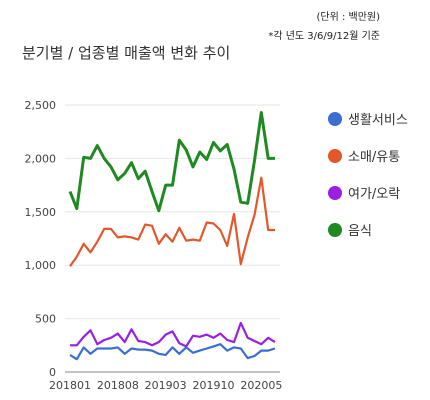 The width and height of the screenshot is (430, 400). What do you see at coordinates (171, 162) in the screenshot?
I see `series-line-음식` at bounding box center [171, 162].